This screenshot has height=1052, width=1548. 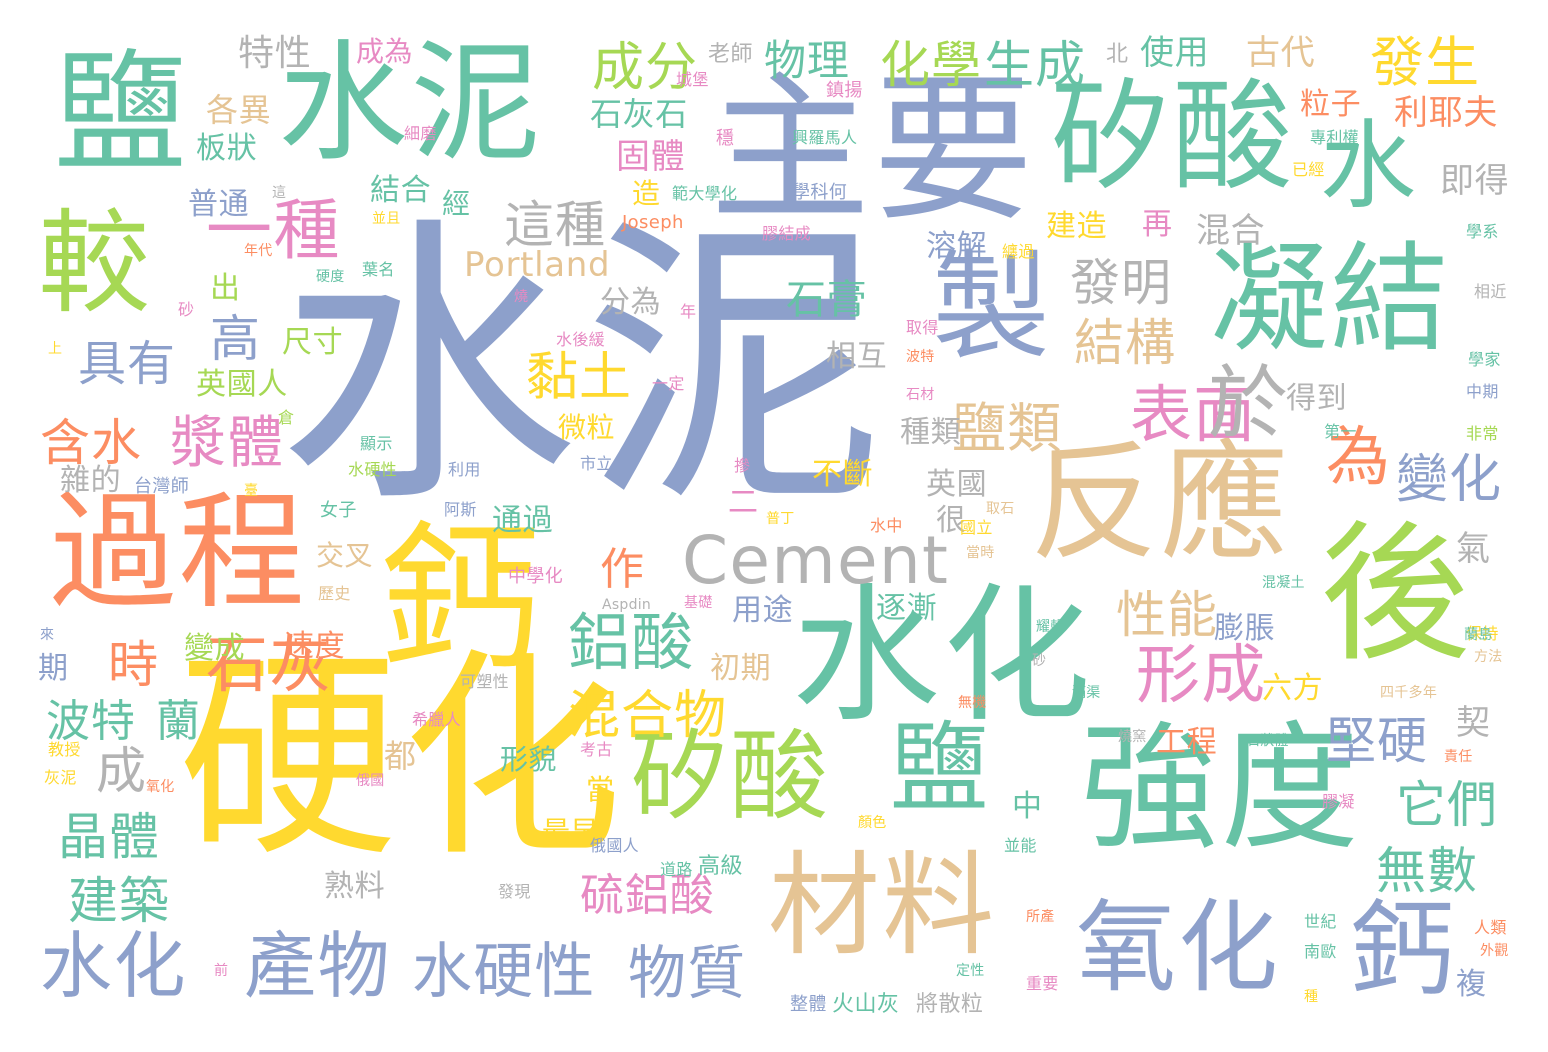 What do you see at coordinates (1311, 997) in the screenshot?
I see `word-tiny-86: 種` at bounding box center [1311, 997].